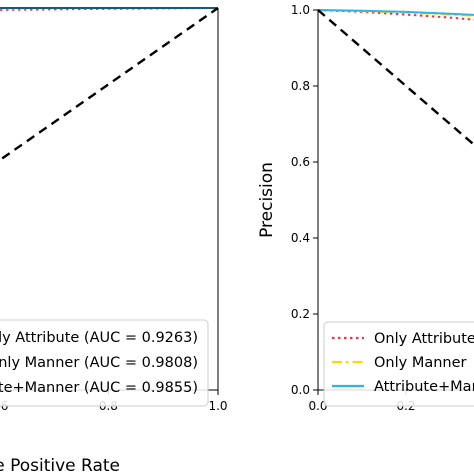 The image size is (474, 474). I want to click on roc-x-tick-label: 1.0, so click(217, 406).